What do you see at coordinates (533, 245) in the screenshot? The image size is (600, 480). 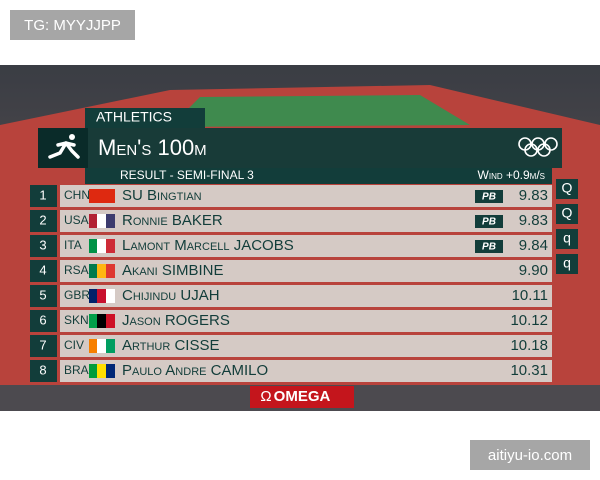 I see `time: 9.84` at bounding box center [533, 245].